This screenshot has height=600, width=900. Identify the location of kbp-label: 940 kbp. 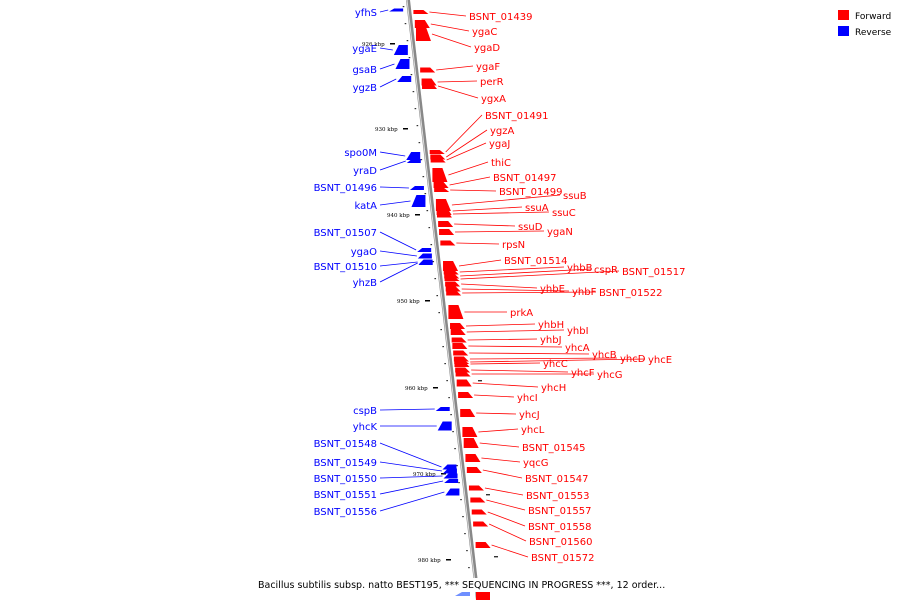
(398, 216).